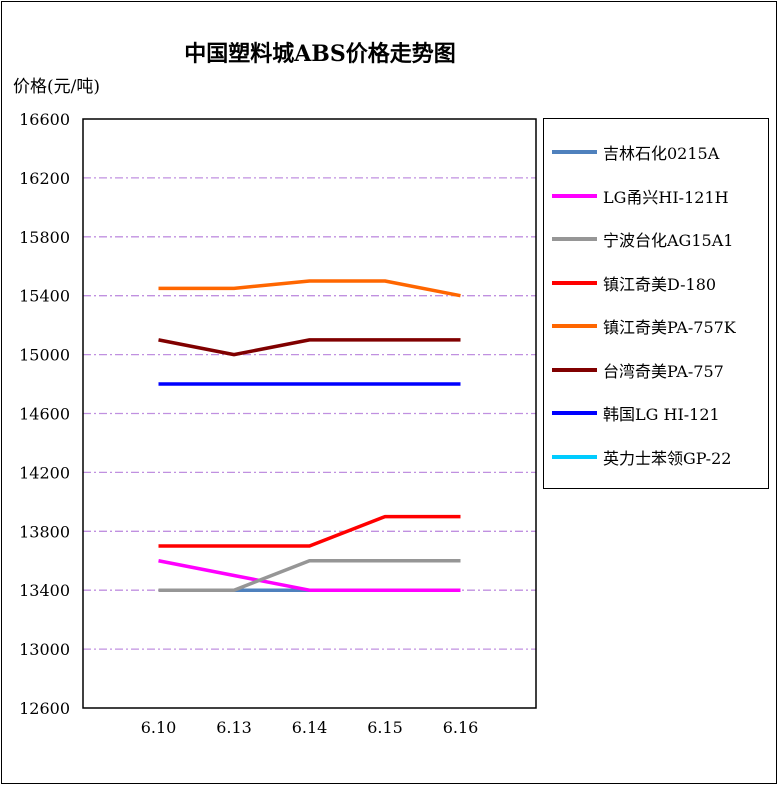 This screenshot has width=780, height=787. What do you see at coordinates (661, 153) in the screenshot?
I see `legend-label: 吉林石化0215A` at bounding box center [661, 153].